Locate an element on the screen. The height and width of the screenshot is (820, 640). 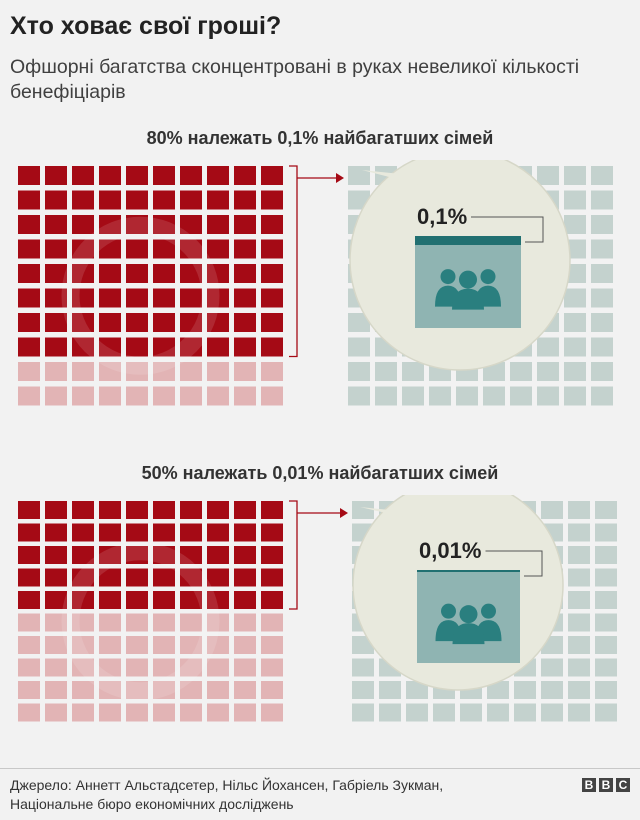
zoom-bubble-tail is located at coordinates (399, 516).